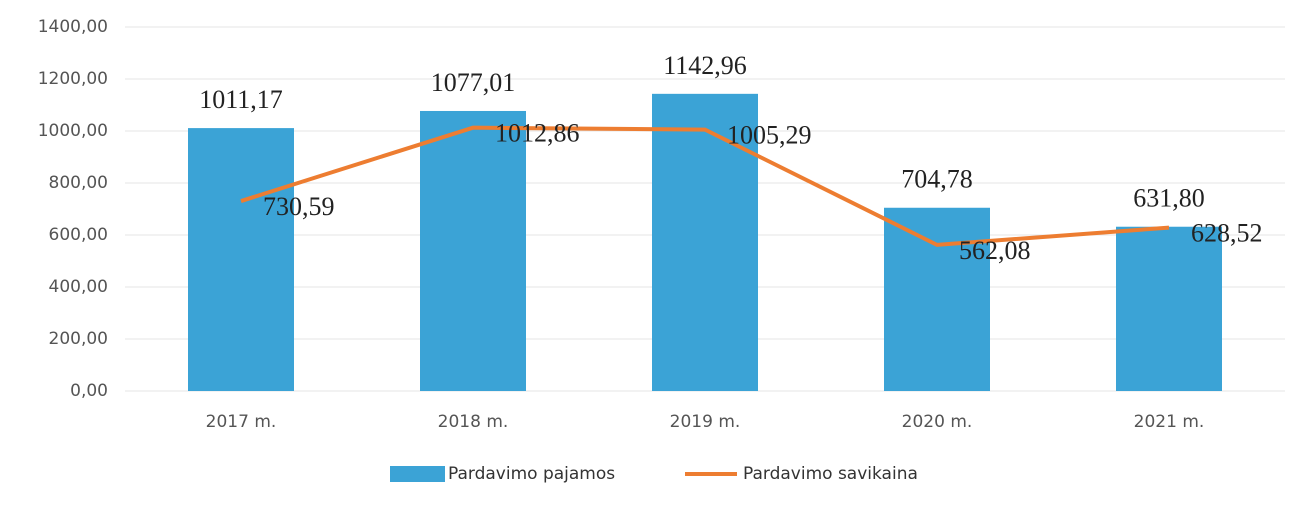 This screenshot has width=1314, height=508. Describe the element at coordinates (937, 179) in the screenshot. I see `bar-value-label: 704,78` at that location.